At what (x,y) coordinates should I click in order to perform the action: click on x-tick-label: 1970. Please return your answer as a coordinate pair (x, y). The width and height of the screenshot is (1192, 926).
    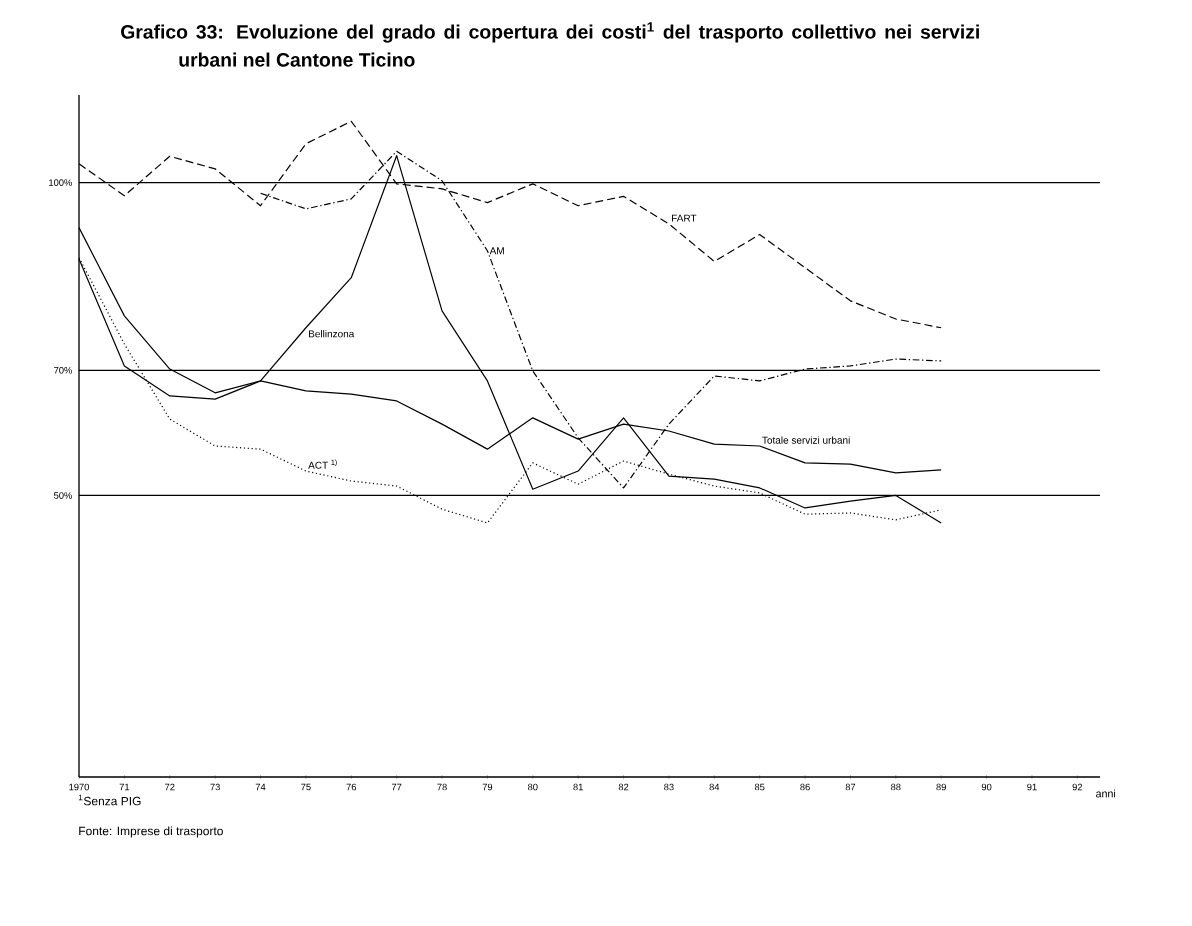
    Looking at the image, I should click on (79, 787).